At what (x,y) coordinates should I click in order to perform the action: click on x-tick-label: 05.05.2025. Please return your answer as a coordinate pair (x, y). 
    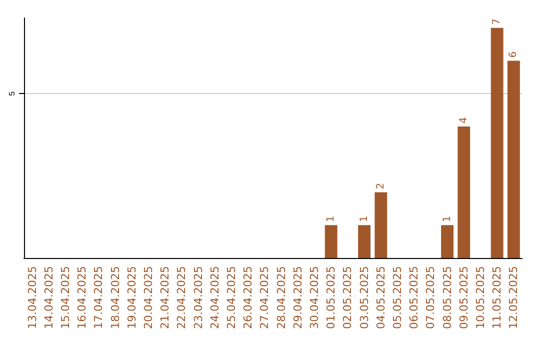
    Looking at the image, I should click on (397, 298).